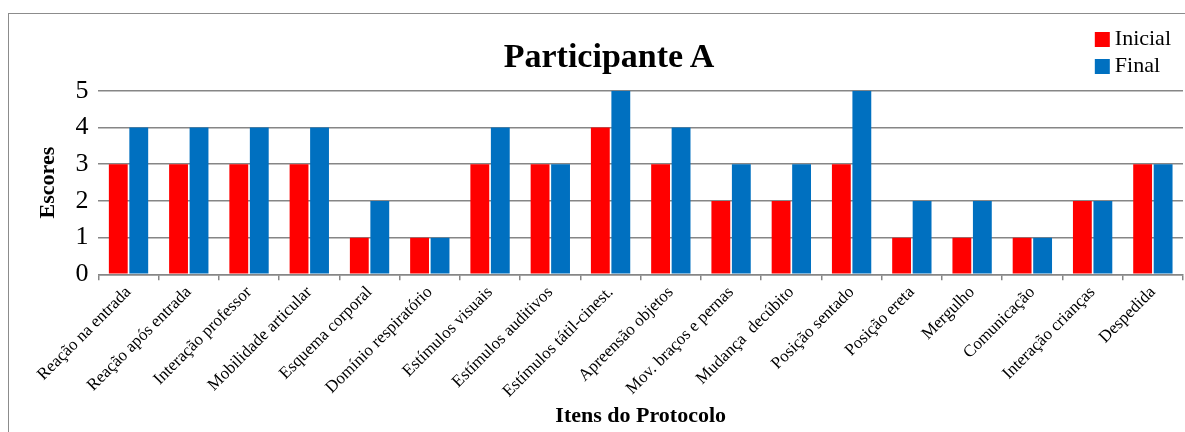  What do you see at coordinates (82, 199) in the screenshot?
I see `y-tick-label: 2` at bounding box center [82, 199].